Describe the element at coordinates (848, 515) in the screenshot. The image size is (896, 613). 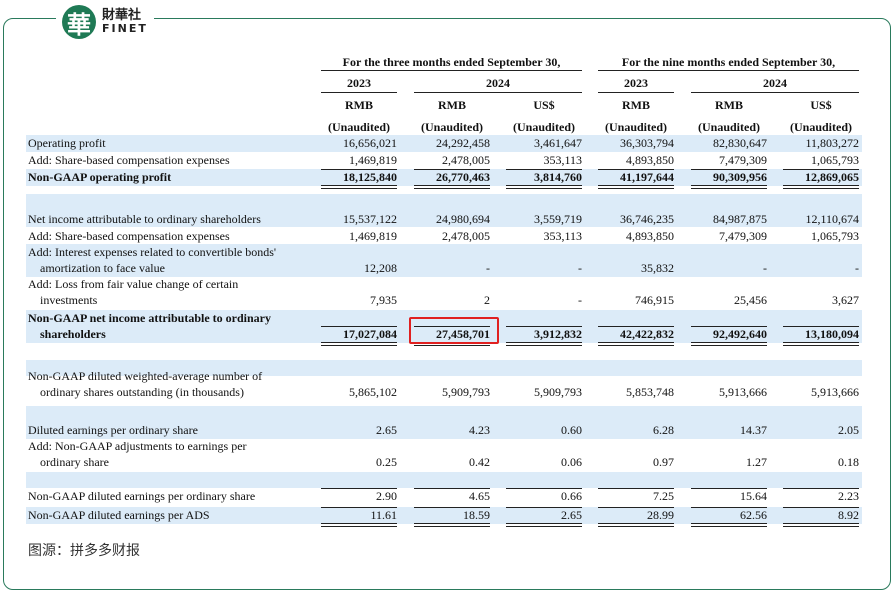
I see `cell-value: 8.92` at that location.